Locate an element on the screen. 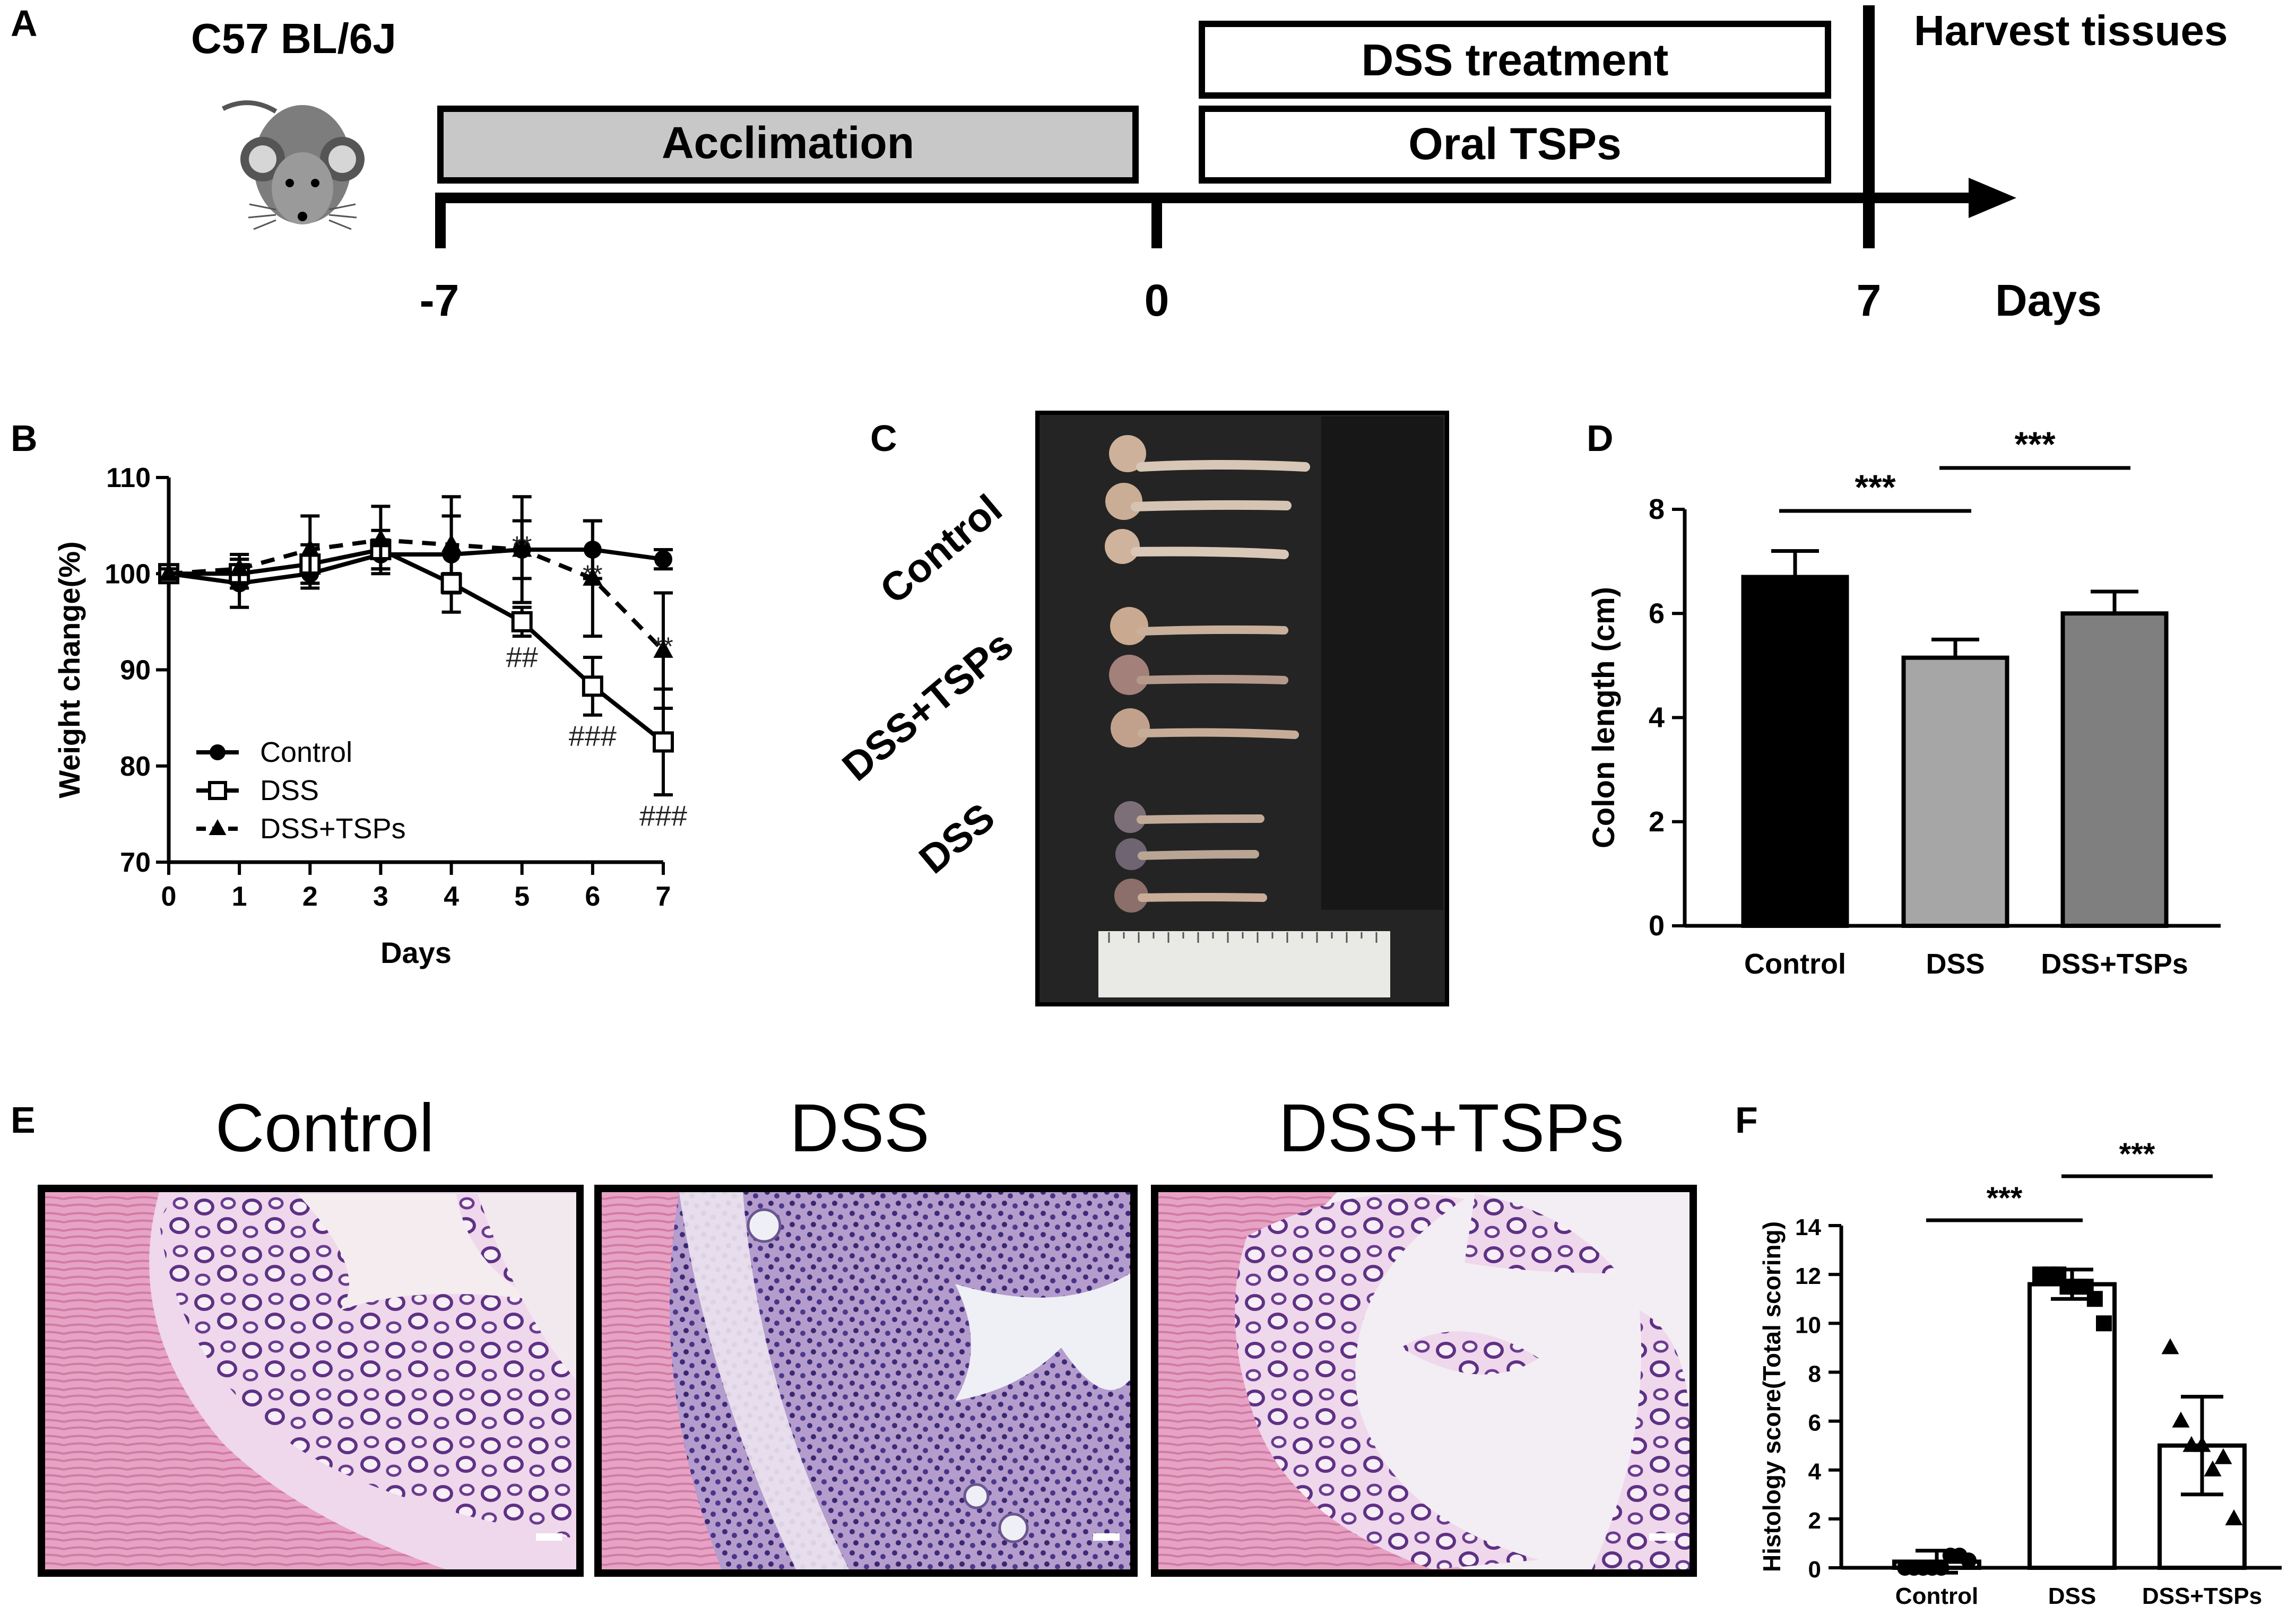  panel-letter-c: C is located at coordinates (883, 438).